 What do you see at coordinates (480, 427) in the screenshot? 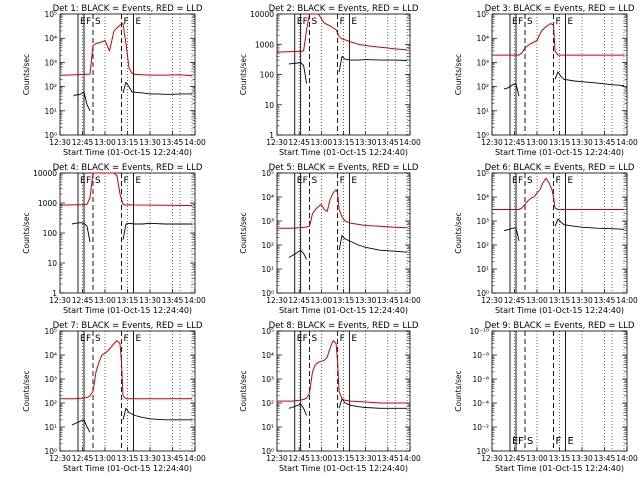
I see `y-tick-label: 10⁻²` at bounding box center [480, 427].